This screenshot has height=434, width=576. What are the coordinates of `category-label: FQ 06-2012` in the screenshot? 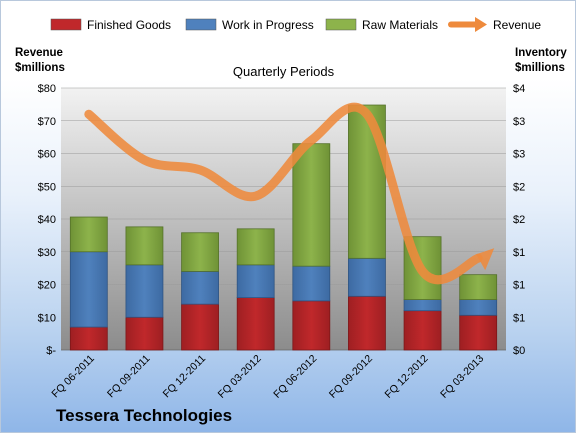 It's located at (295, 377).